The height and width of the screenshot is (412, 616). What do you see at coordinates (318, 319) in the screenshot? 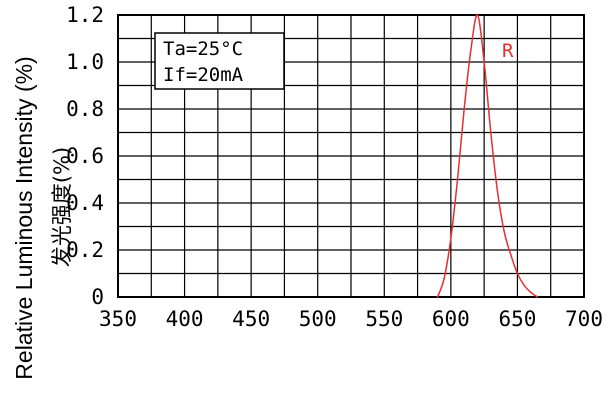
I see `x-tick-label: 500` at bounding box center [318, 319].